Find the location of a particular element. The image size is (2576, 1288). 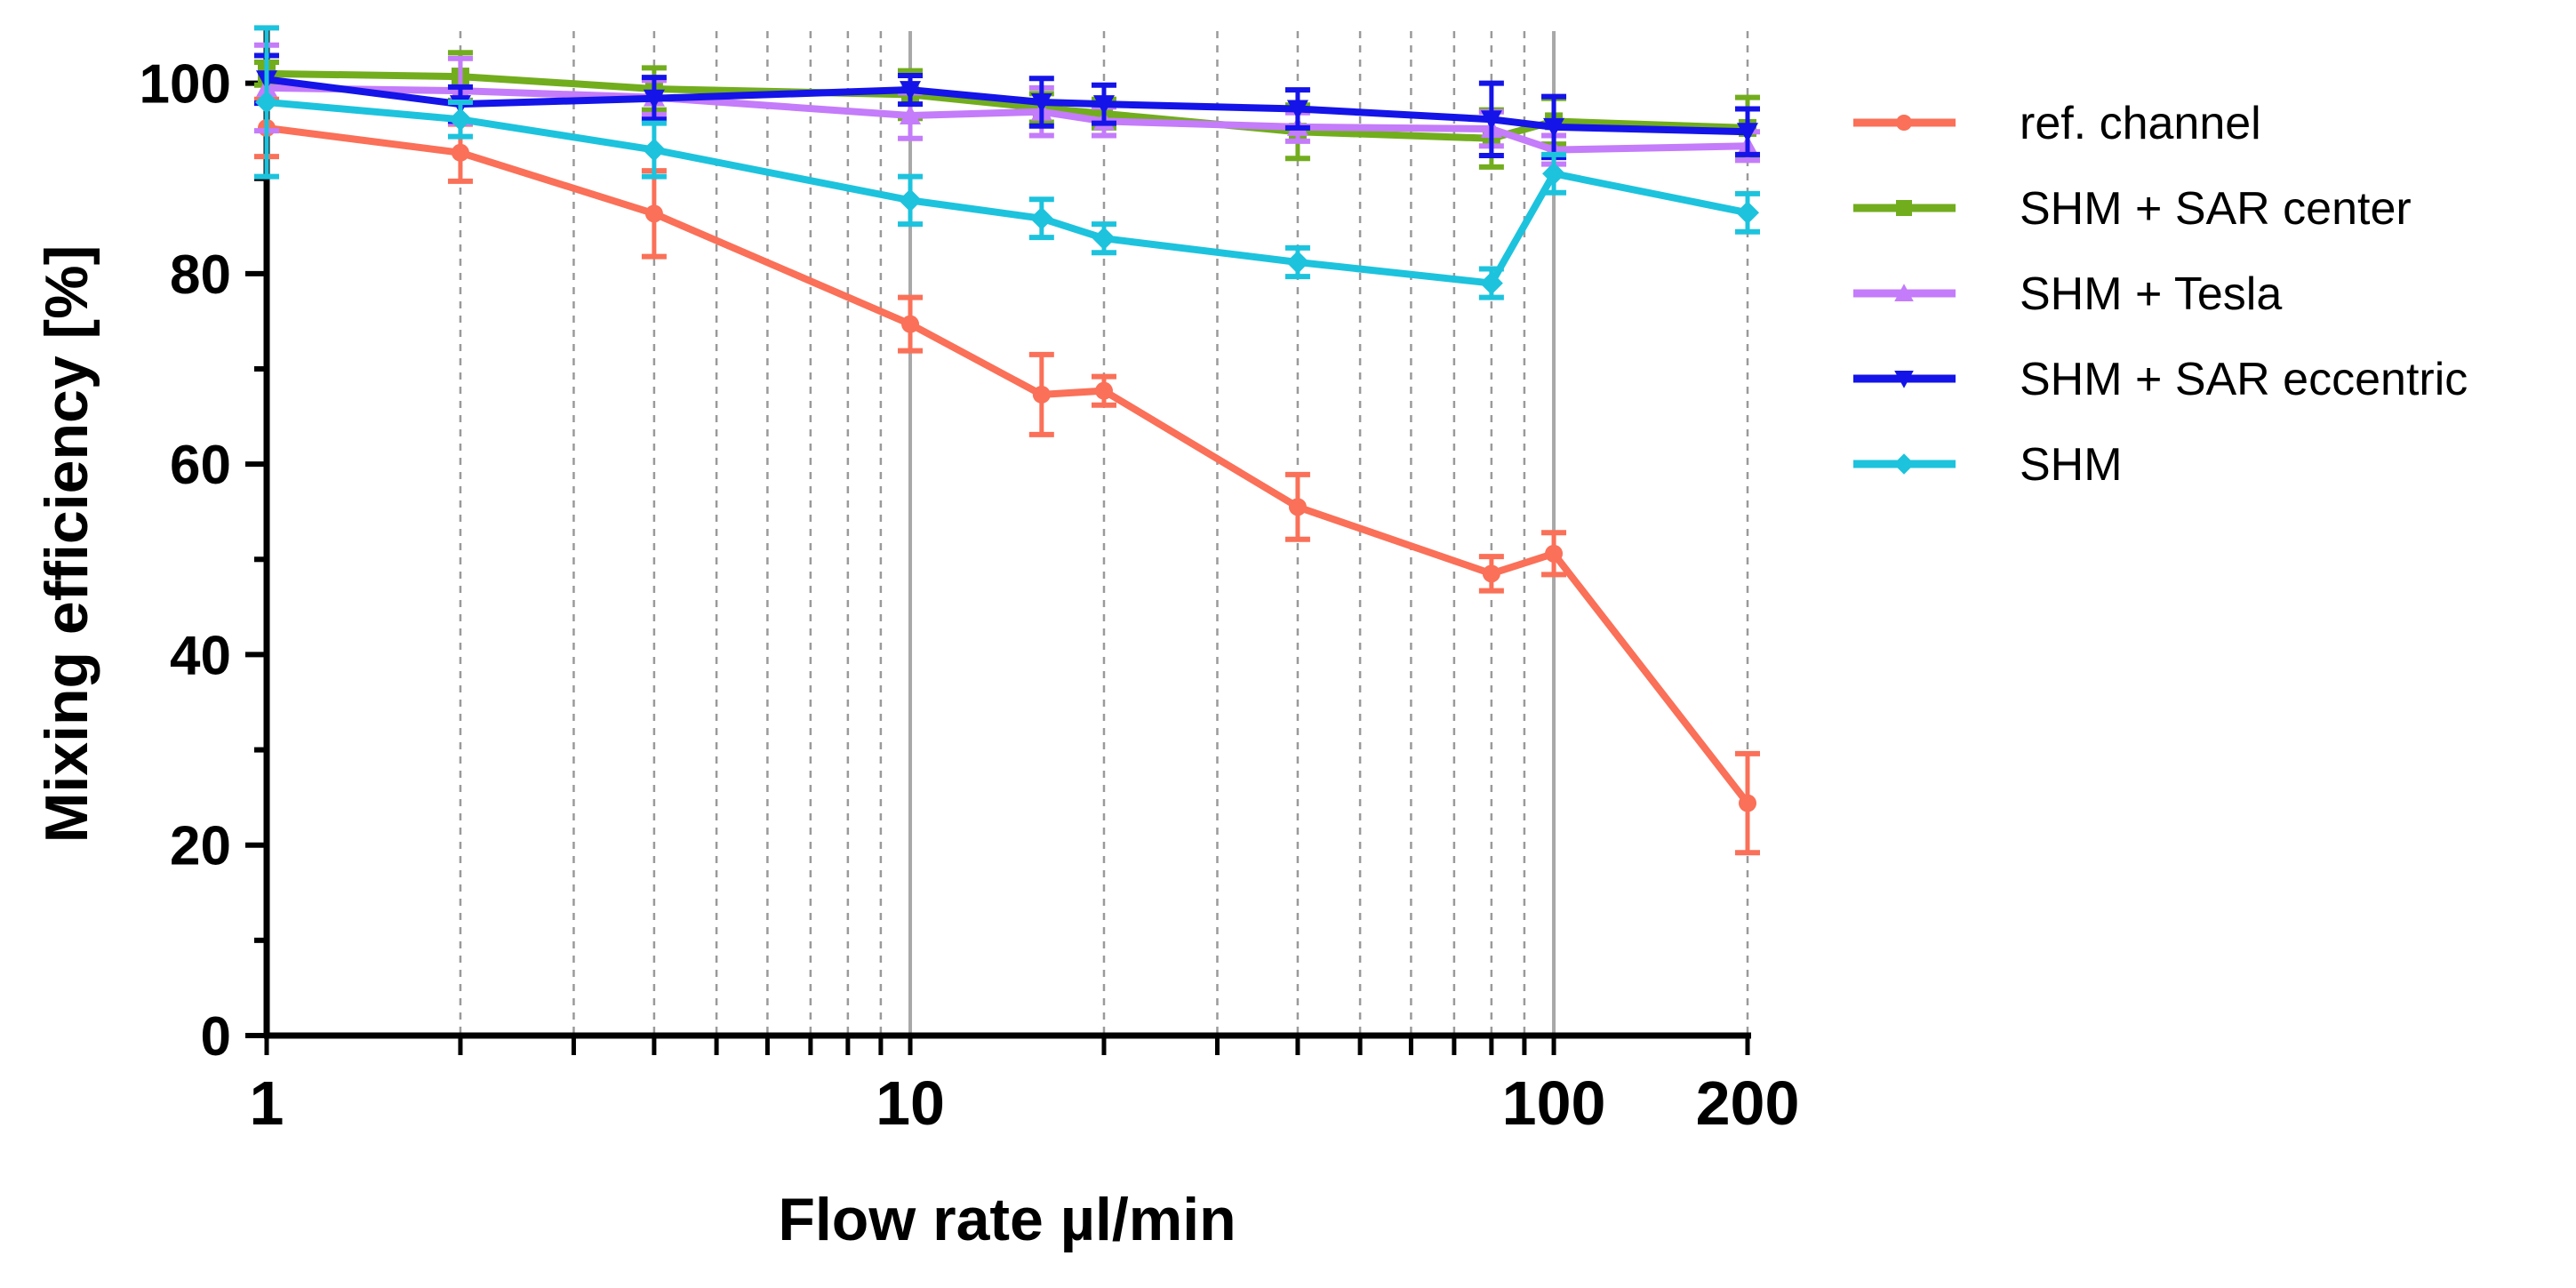

series-shm is located at coordinates (1007, 162).